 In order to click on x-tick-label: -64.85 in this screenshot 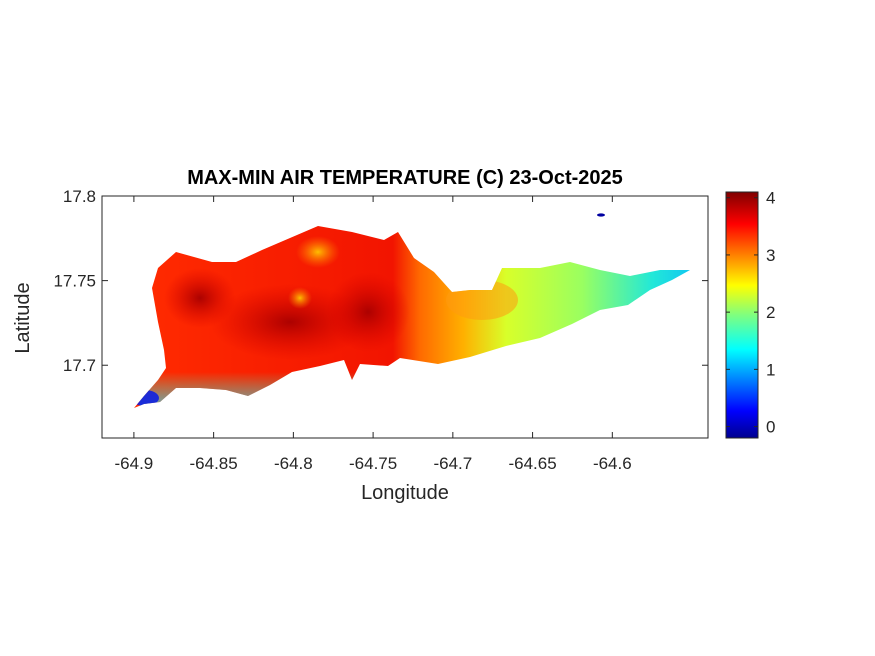, I will do `click(214, 463)`.